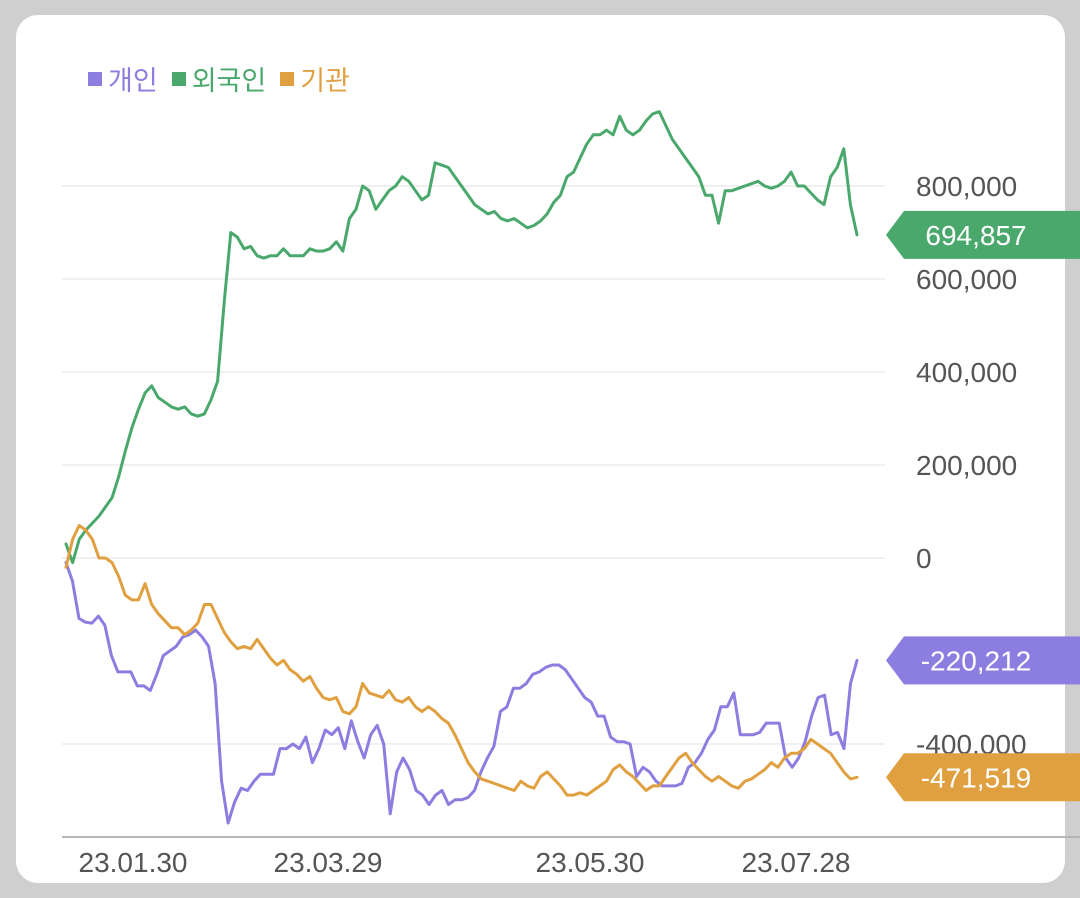 This screenshot has width=1080, height=898. What do you see at coordinates (229, 81) in the screenshot?
I see `legend-label-foreign: 외국인` at bounding box center [229, 81].